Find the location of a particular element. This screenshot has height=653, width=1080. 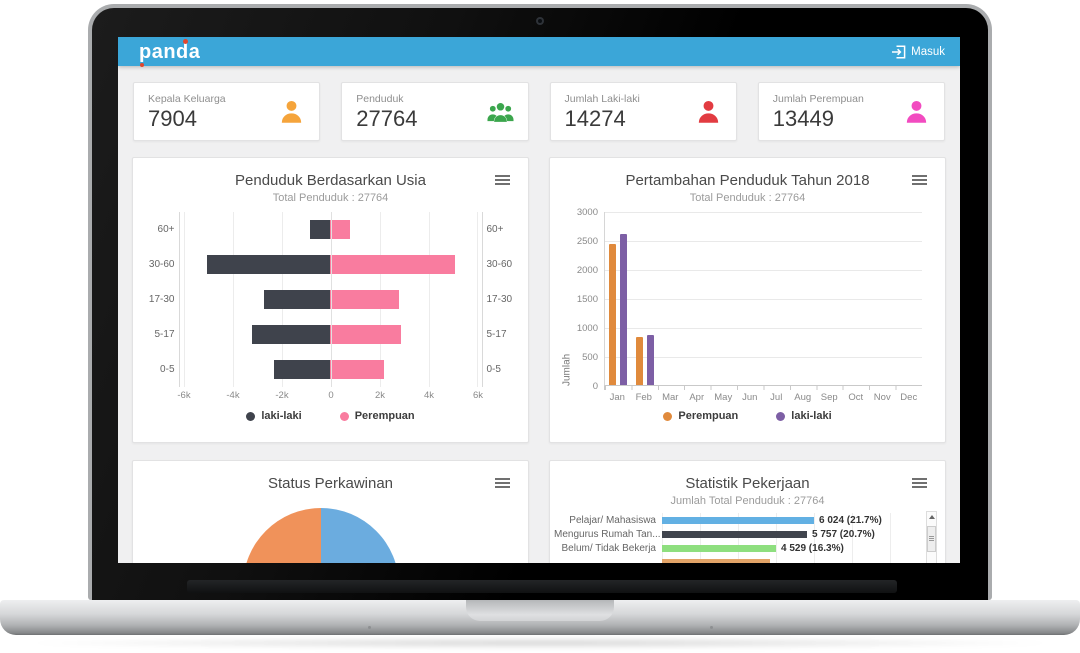

x-tick-label: 0 is located at coordinates (331, 395).